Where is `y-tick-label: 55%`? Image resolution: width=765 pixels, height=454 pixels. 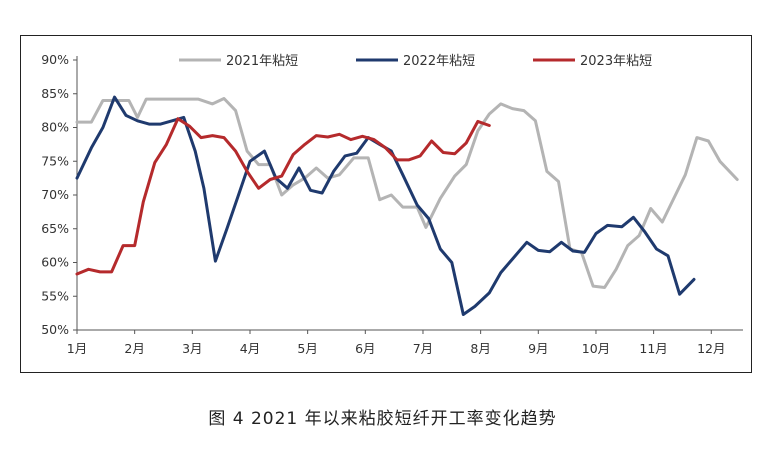
y-tick-label: 55% is located at coordinates (55, 295).